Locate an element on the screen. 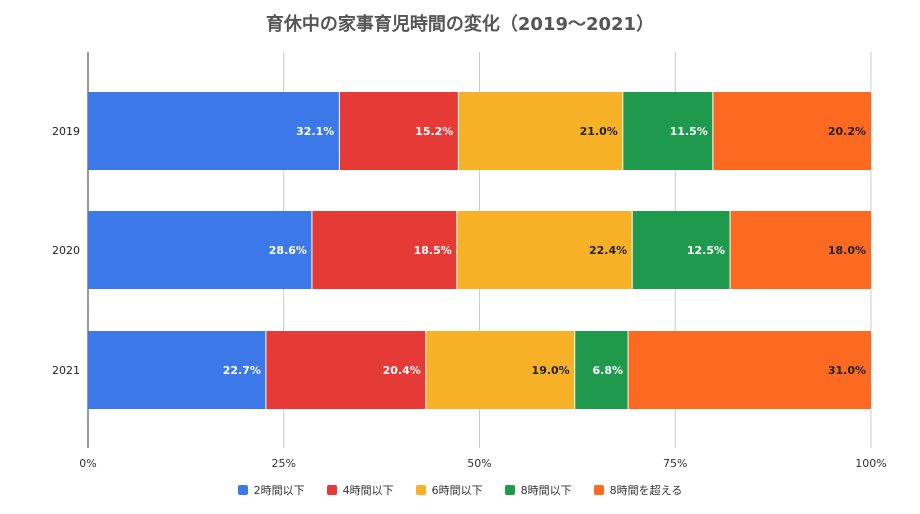 The height and width of the screenshot is (514, 920). legend-label: 8時間を超える is located at coordinates (646, 490).